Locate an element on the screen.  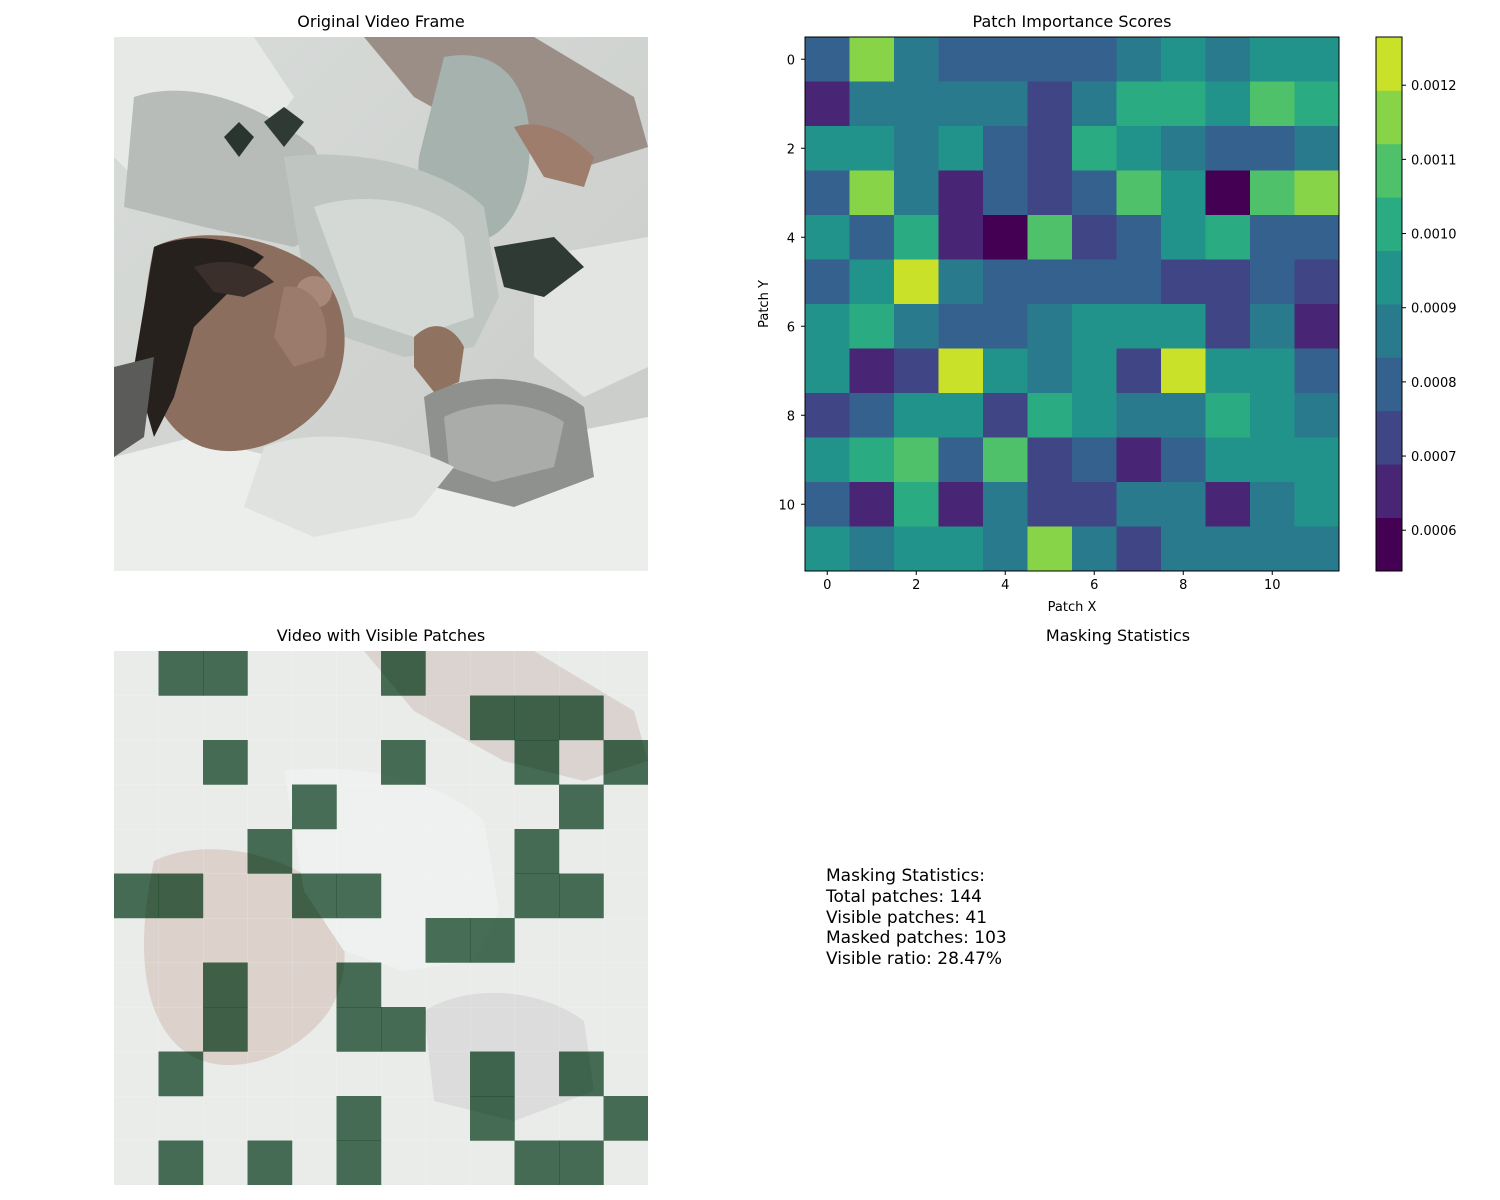
x-tick-label: 6 is located at coordinates (1094, 585).